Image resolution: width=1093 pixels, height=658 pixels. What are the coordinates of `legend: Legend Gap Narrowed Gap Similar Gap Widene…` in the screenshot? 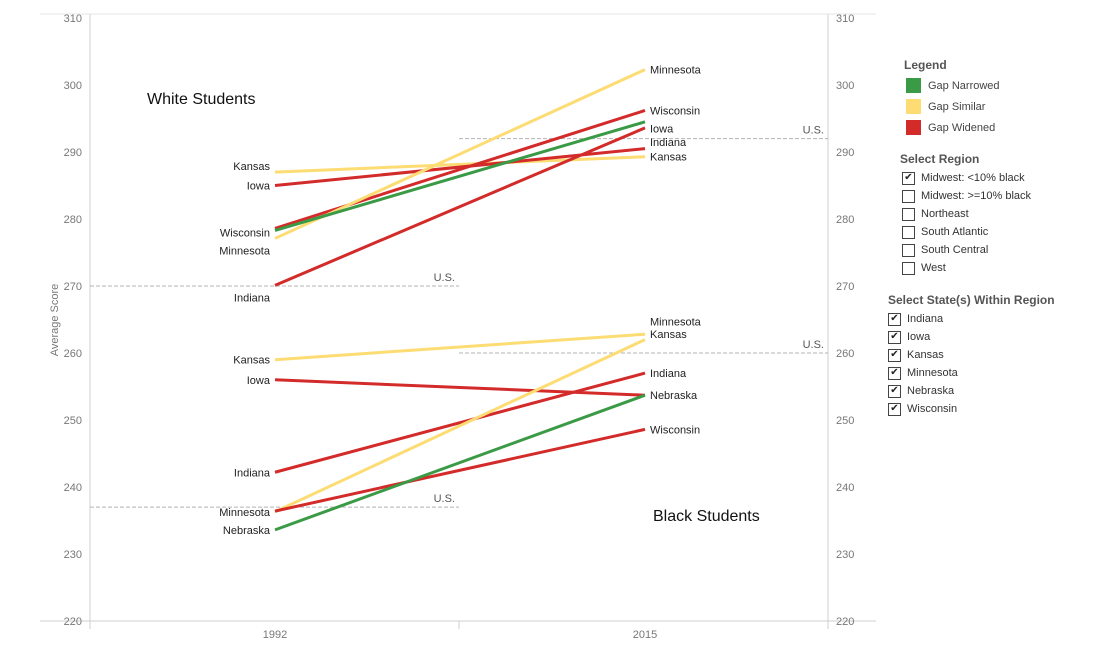 It's located at (988, 98).